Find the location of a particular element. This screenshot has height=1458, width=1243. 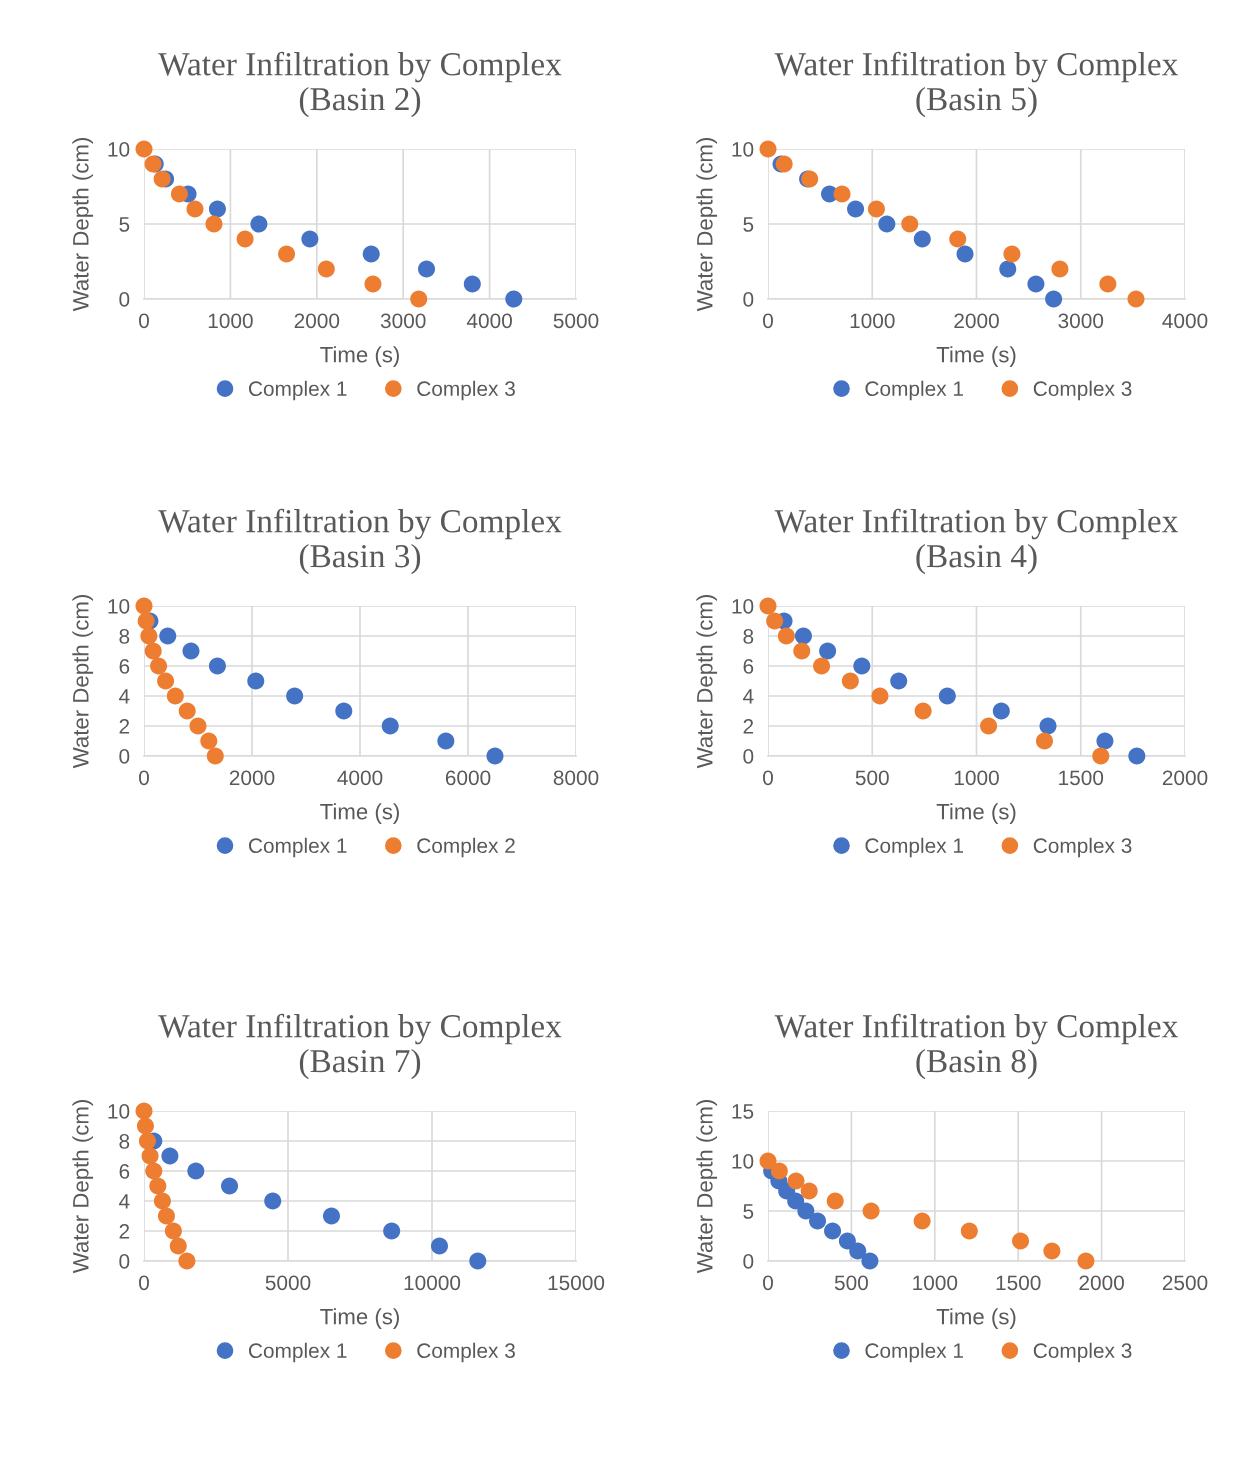

x-tick-label: 1500 is located at coordinates (1018, 1283).